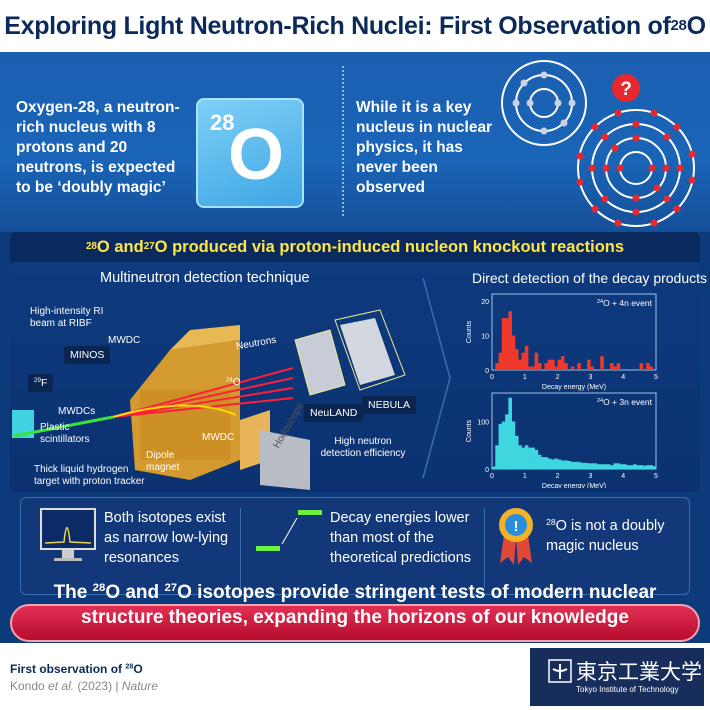 This screenshot has height=710, width=710. What do you see at coordinates (590, 377) in the screenshot?
I see `x-tick-label: 3` at bounding box center [590, 377].